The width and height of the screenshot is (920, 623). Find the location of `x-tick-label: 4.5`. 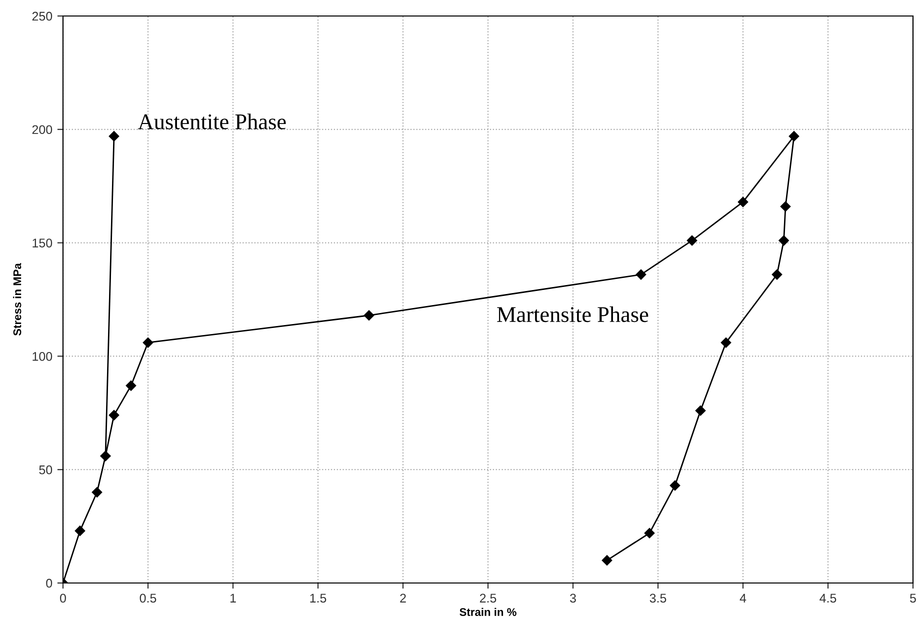

x-tick-label: 4.5 is located at coordinates (828, 598).